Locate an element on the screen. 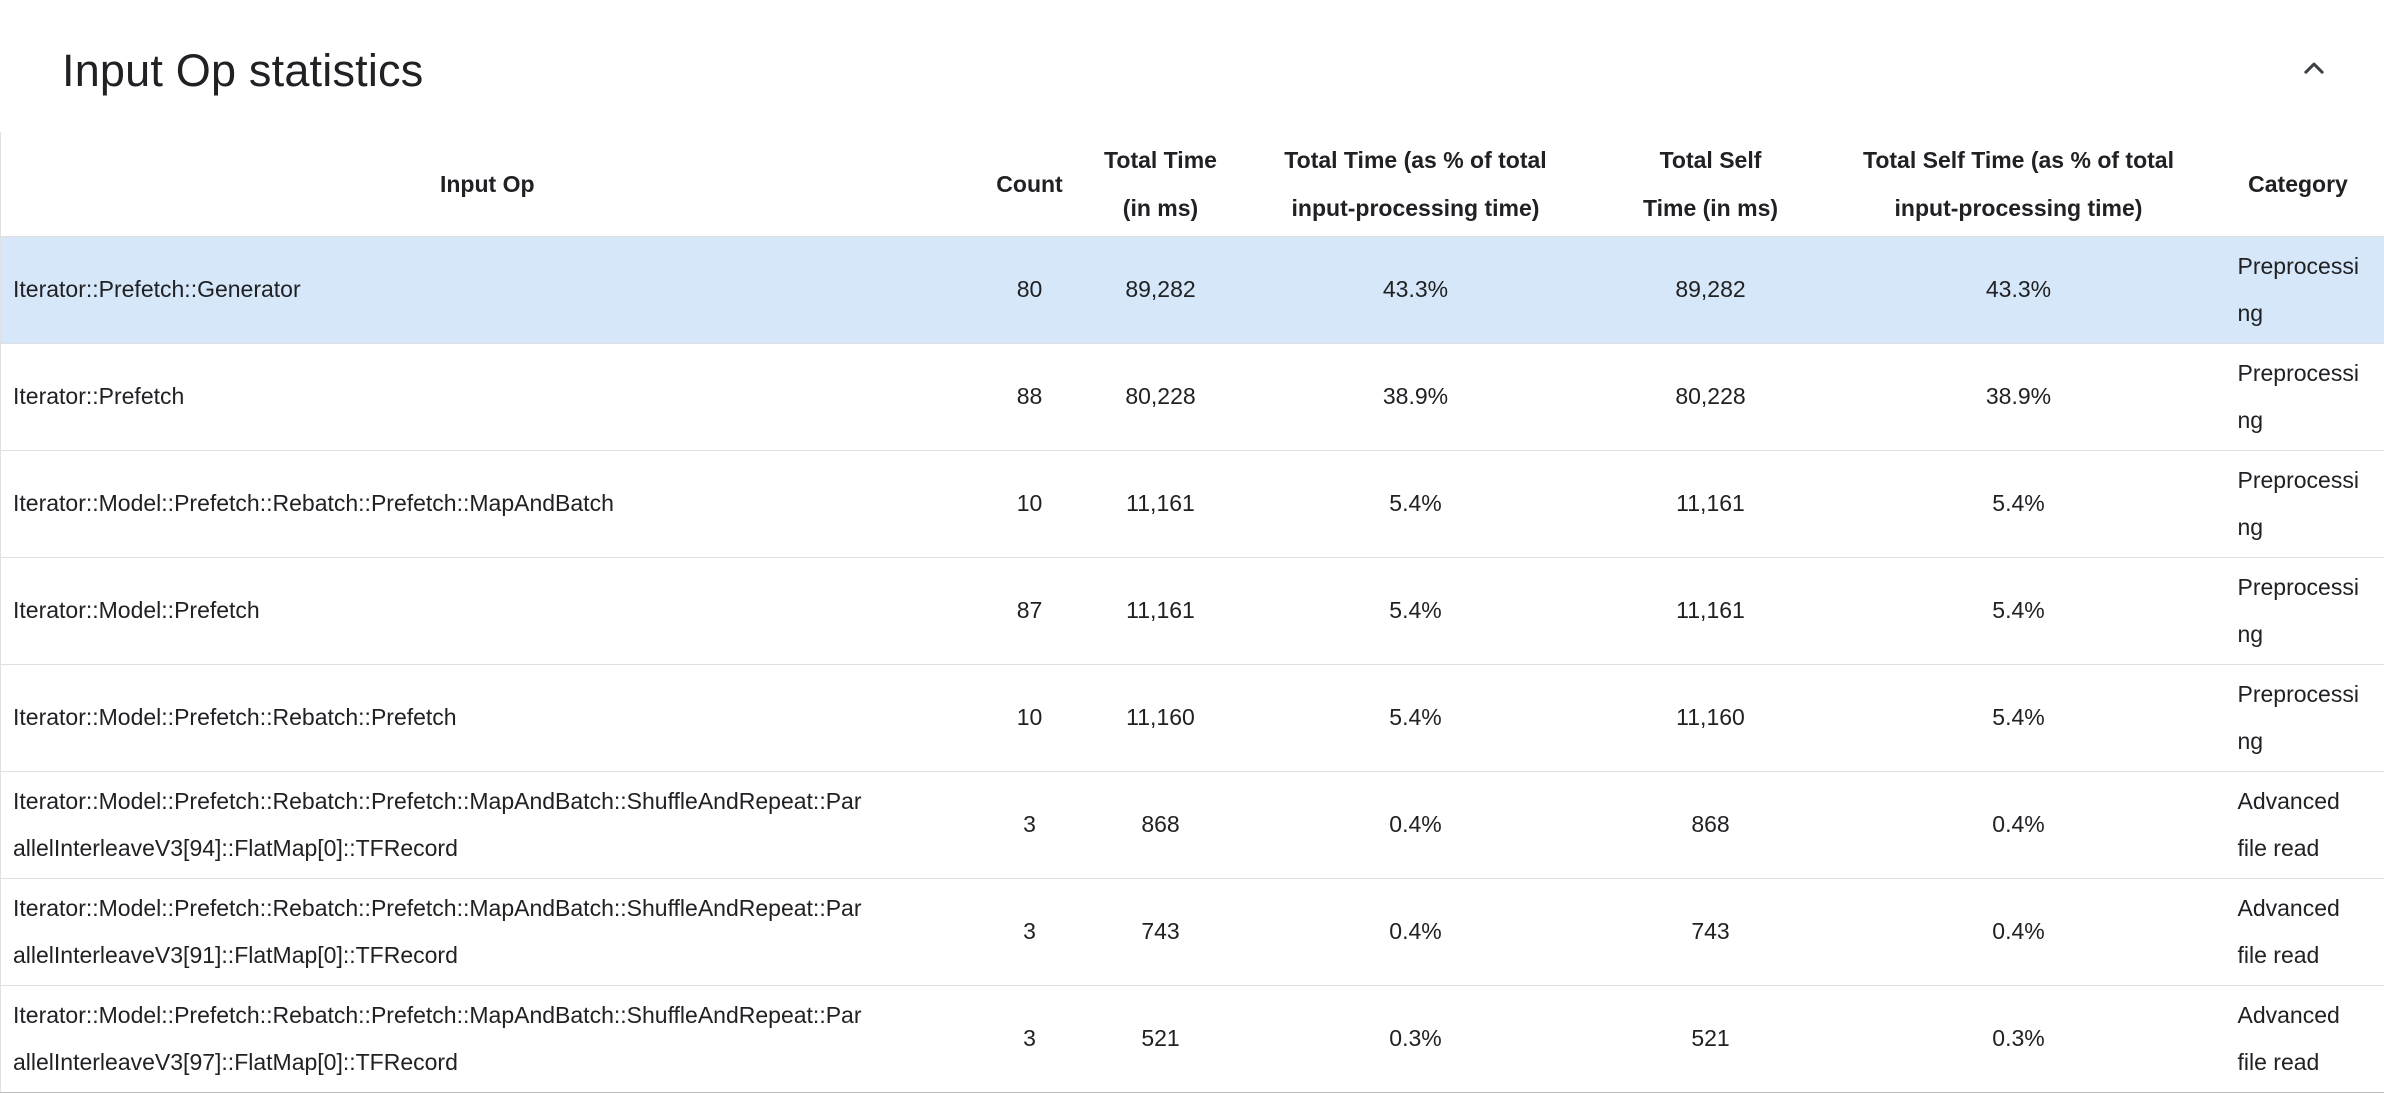 The height and width of the screenshot is (1094, 2384). total-self-time-cell: 521 is located at coordinates (1710, 1038).